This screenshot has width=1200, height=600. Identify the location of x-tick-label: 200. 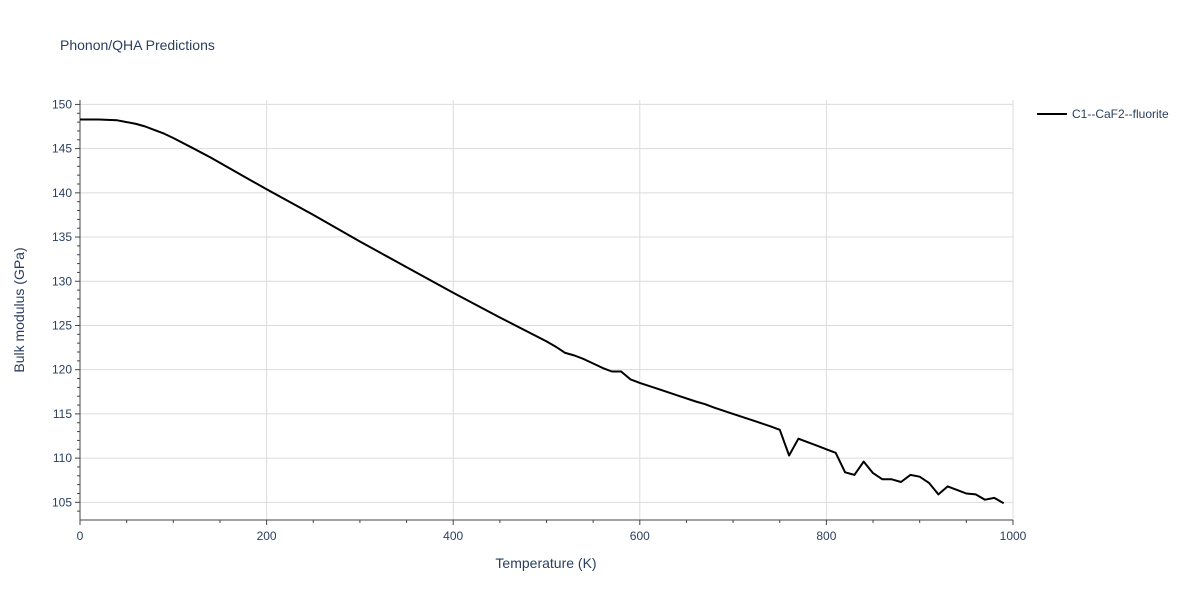
(267, 536).